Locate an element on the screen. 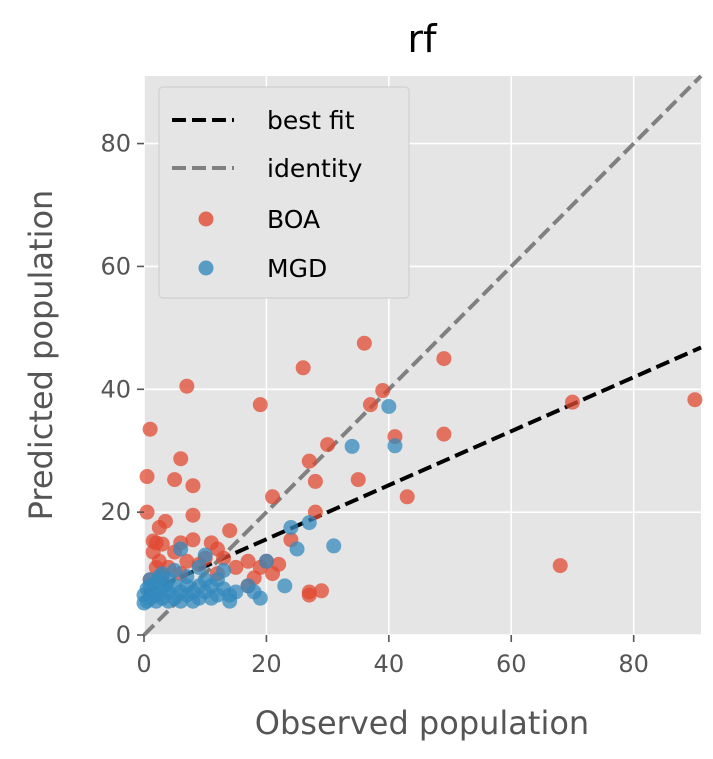 The image size is (713, 759). y-tick-label: 20 is located at coordinates (115, 512).